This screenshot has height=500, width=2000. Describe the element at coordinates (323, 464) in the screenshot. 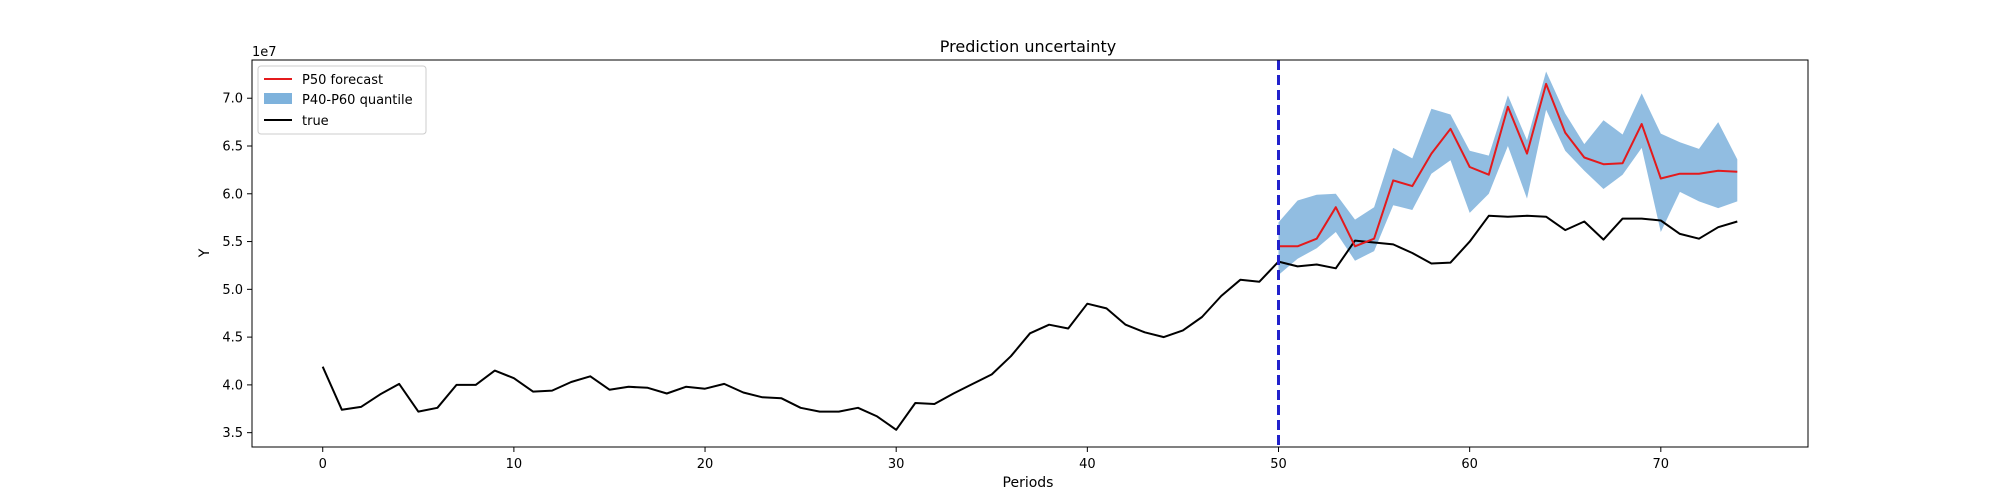

I see `x-tick-label: 0` at that location.